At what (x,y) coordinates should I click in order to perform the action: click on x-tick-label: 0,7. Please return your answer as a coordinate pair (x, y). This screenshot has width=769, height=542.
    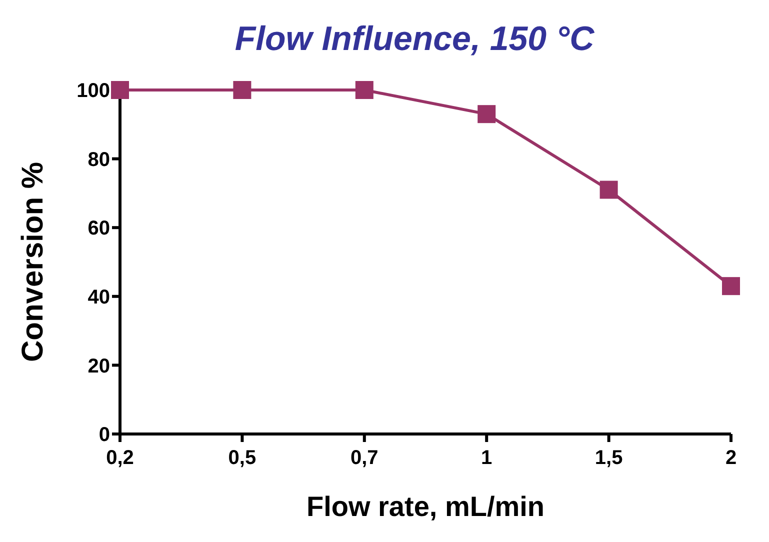
    Looking at the image, I should click on (364, 458).